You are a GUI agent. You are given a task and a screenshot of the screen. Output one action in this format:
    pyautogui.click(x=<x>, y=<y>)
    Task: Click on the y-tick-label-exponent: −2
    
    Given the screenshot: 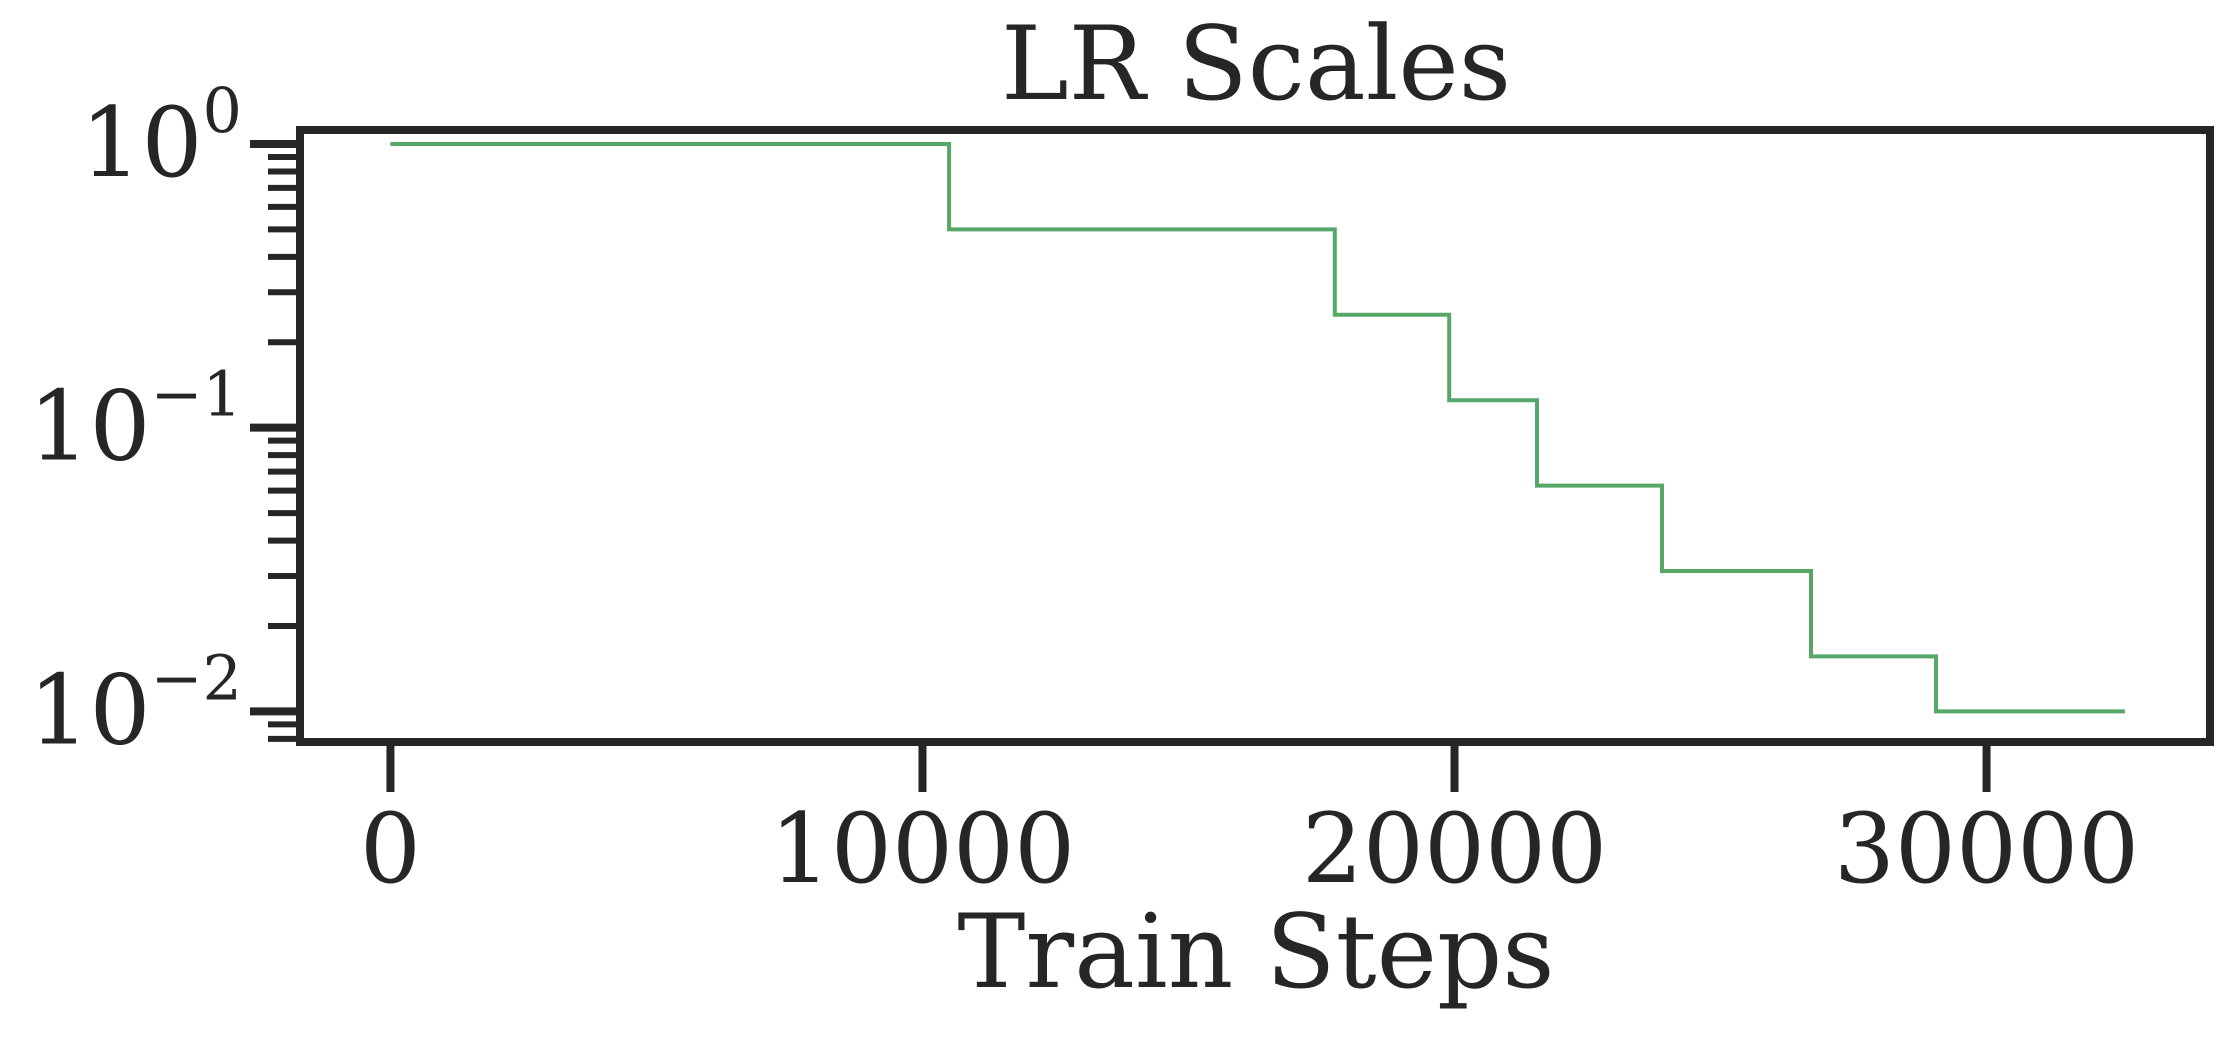 What is the action you would take?
    pyautogui.click(x=196, y=677)
    